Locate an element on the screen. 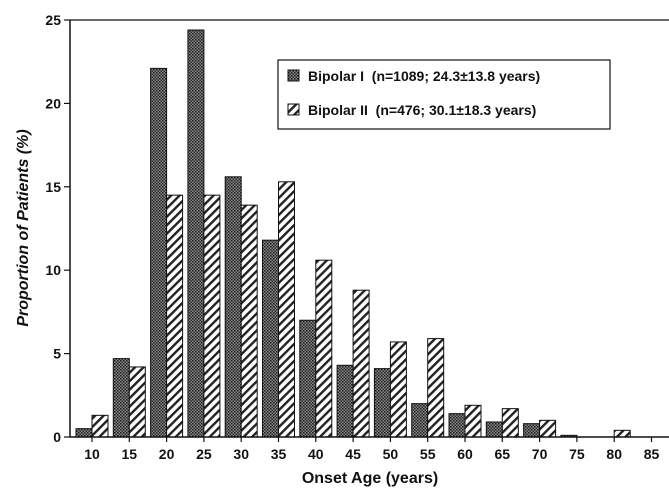 This screenshot has height=491, width=669. x-axis-title: Onset Age (years) is located at coordinates (370, 478).